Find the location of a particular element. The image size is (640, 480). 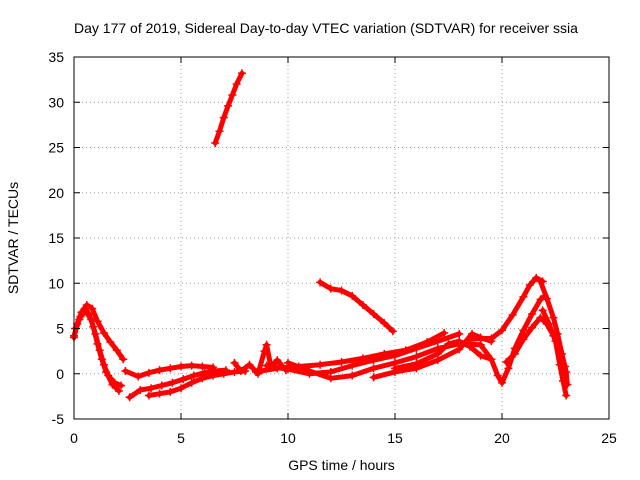

y-tick-label: -5 is located at coordinates (58, 419).